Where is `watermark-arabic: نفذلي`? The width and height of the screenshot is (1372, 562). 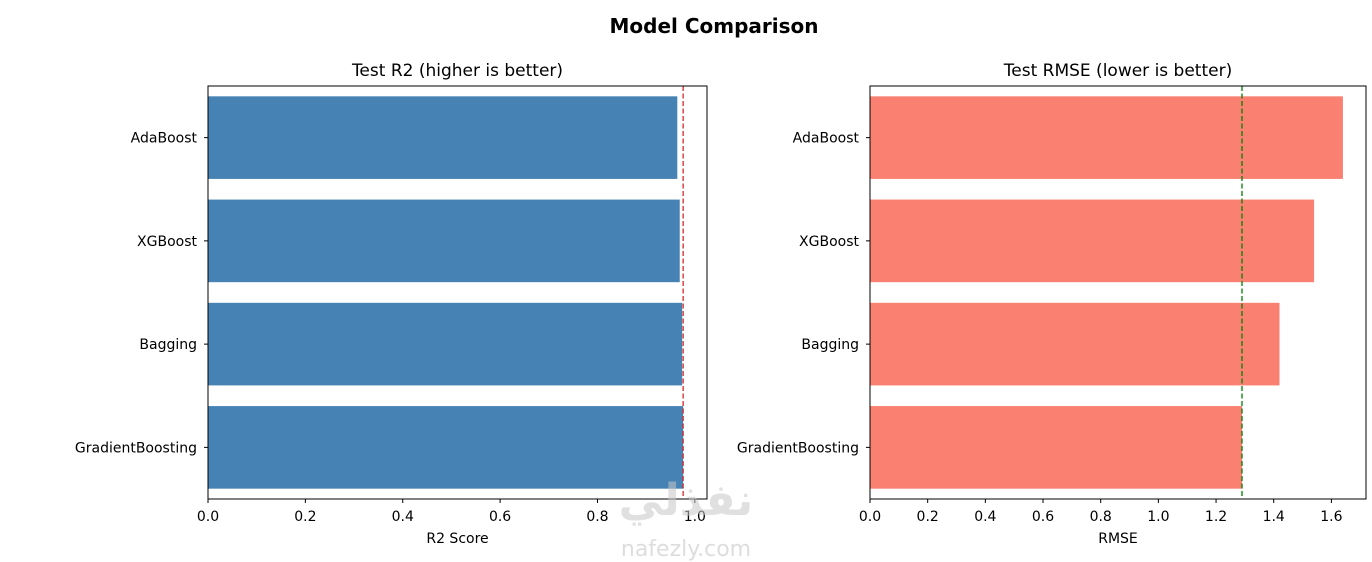
watermark-arabic: نفذلي is located at coordinates (686, 500).